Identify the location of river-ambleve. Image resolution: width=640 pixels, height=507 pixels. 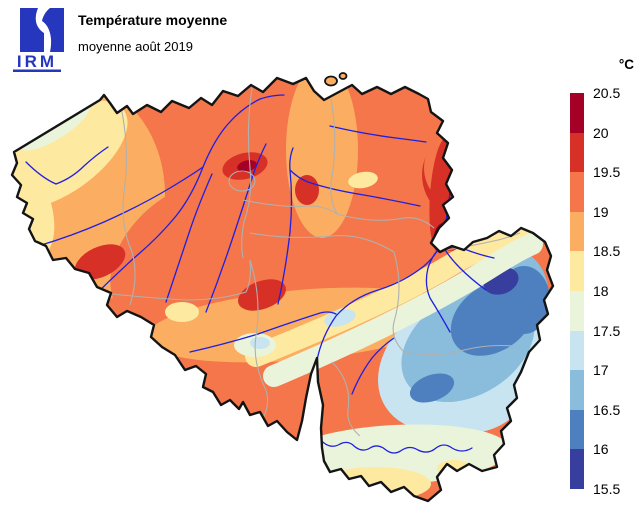
(465, 269).